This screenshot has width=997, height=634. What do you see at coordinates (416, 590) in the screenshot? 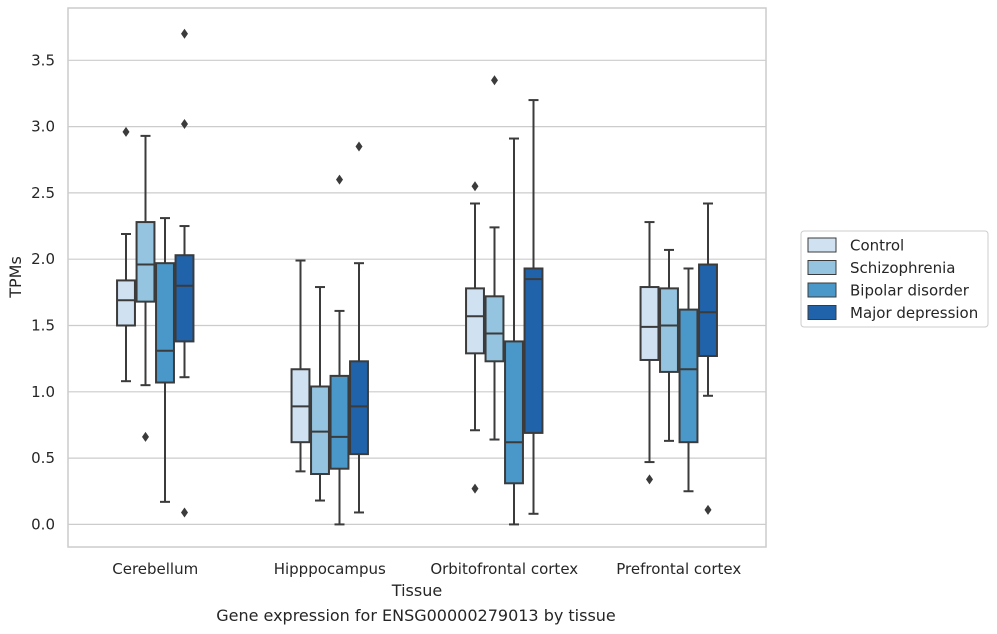
I see `x-axis-label: Tissue` at bounding box center [416, 590].